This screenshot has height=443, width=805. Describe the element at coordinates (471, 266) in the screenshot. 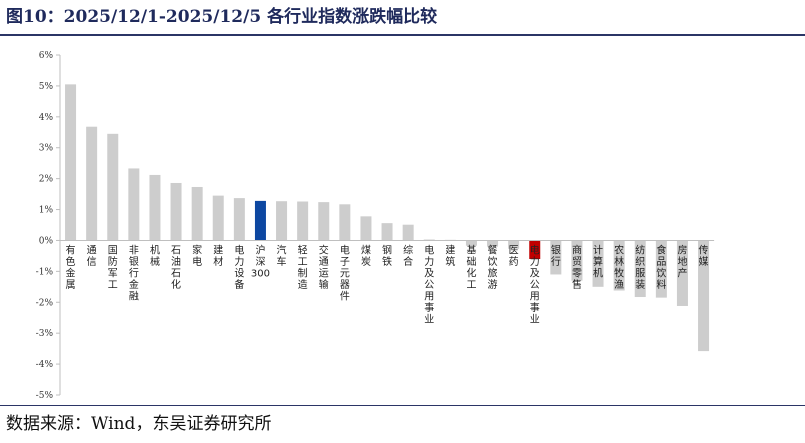

I see `x-tick-label-20: 基础化工` at that location.